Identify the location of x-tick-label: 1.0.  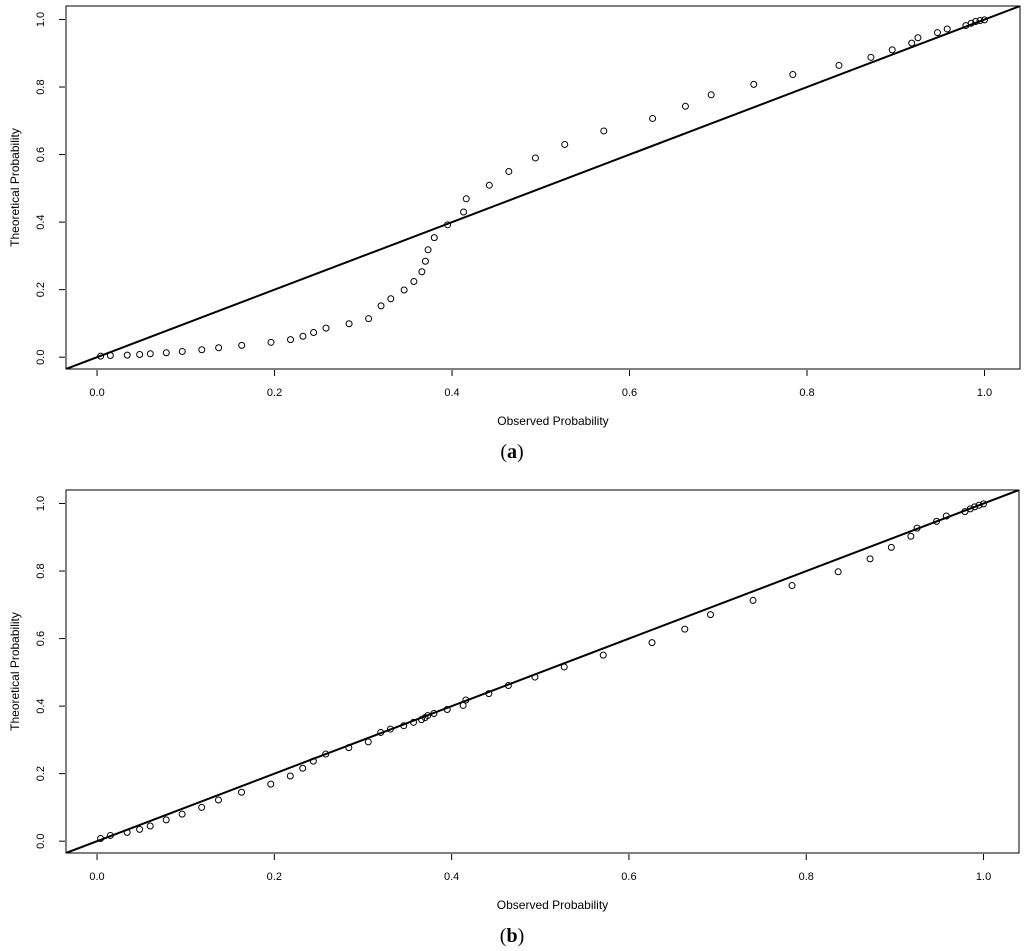
(984, 393).